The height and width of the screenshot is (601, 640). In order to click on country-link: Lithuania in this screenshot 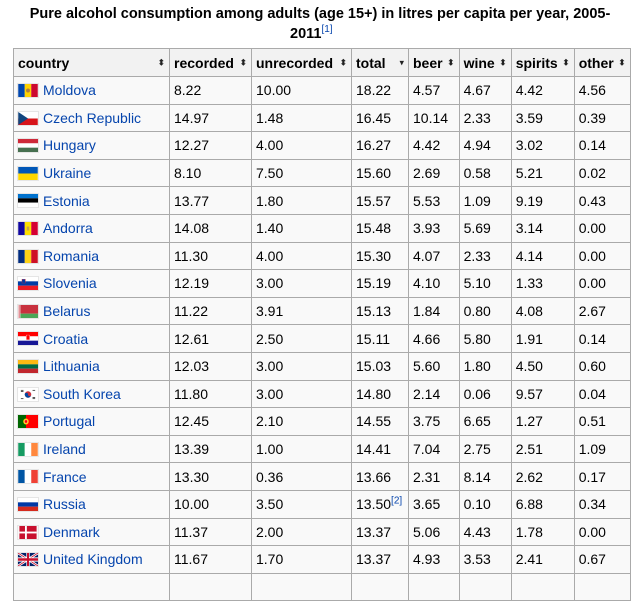, I will do `click(71, 366)`.